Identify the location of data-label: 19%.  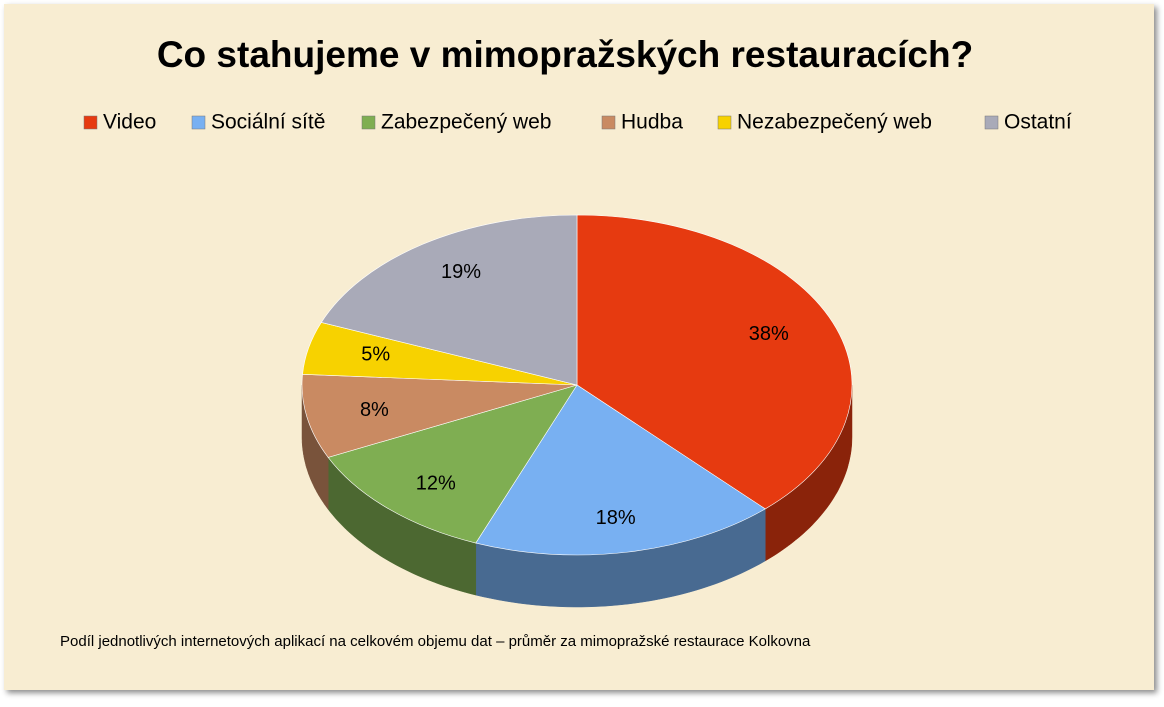
(461, 272).